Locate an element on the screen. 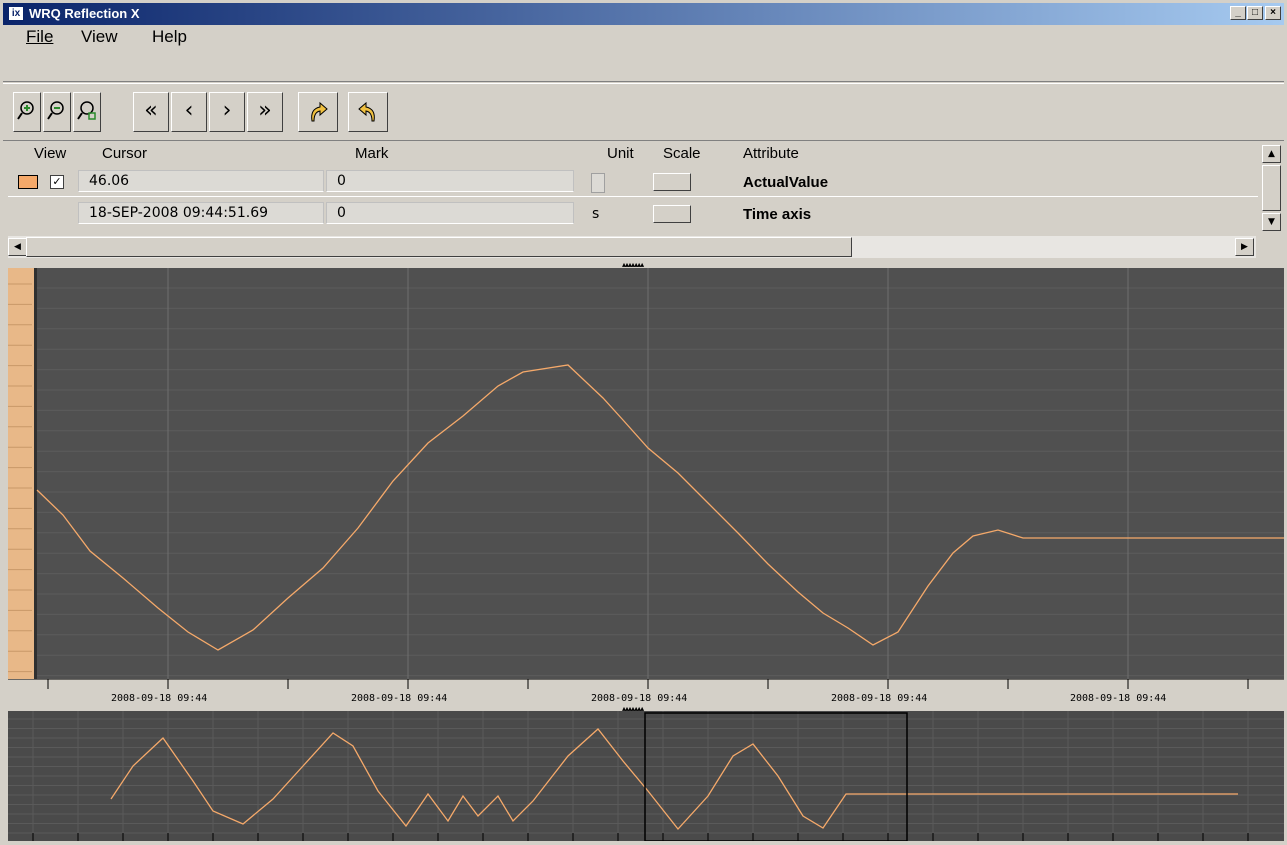  signal-color-swatch is located at coordinates (28, 182).